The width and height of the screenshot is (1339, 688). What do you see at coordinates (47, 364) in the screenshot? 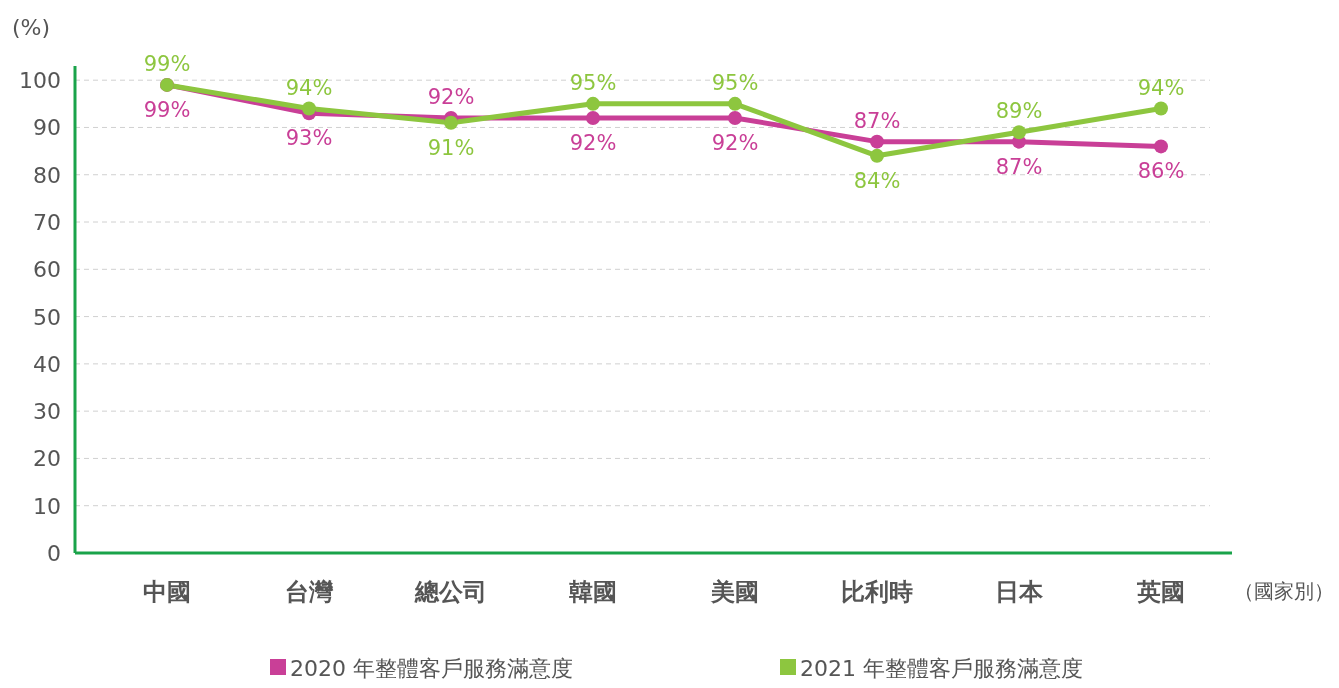
I see `y-tick-label: 40` at bounding box center [47, 364].